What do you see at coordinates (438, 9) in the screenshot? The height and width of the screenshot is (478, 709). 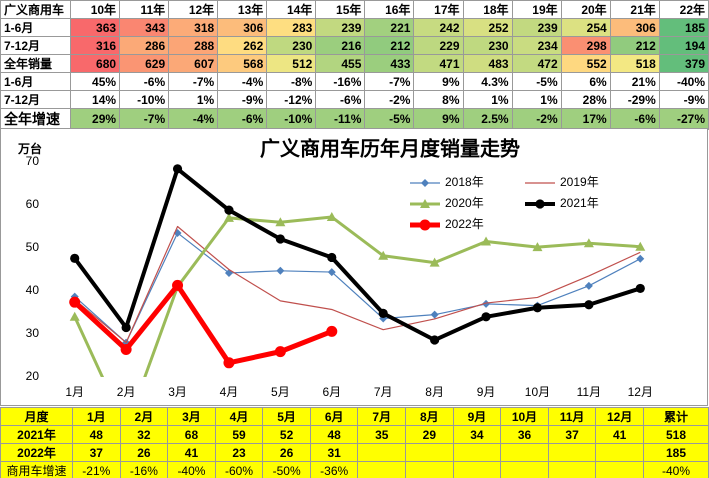 I see `header-cell: 17年` at bounding box center [438, 9].